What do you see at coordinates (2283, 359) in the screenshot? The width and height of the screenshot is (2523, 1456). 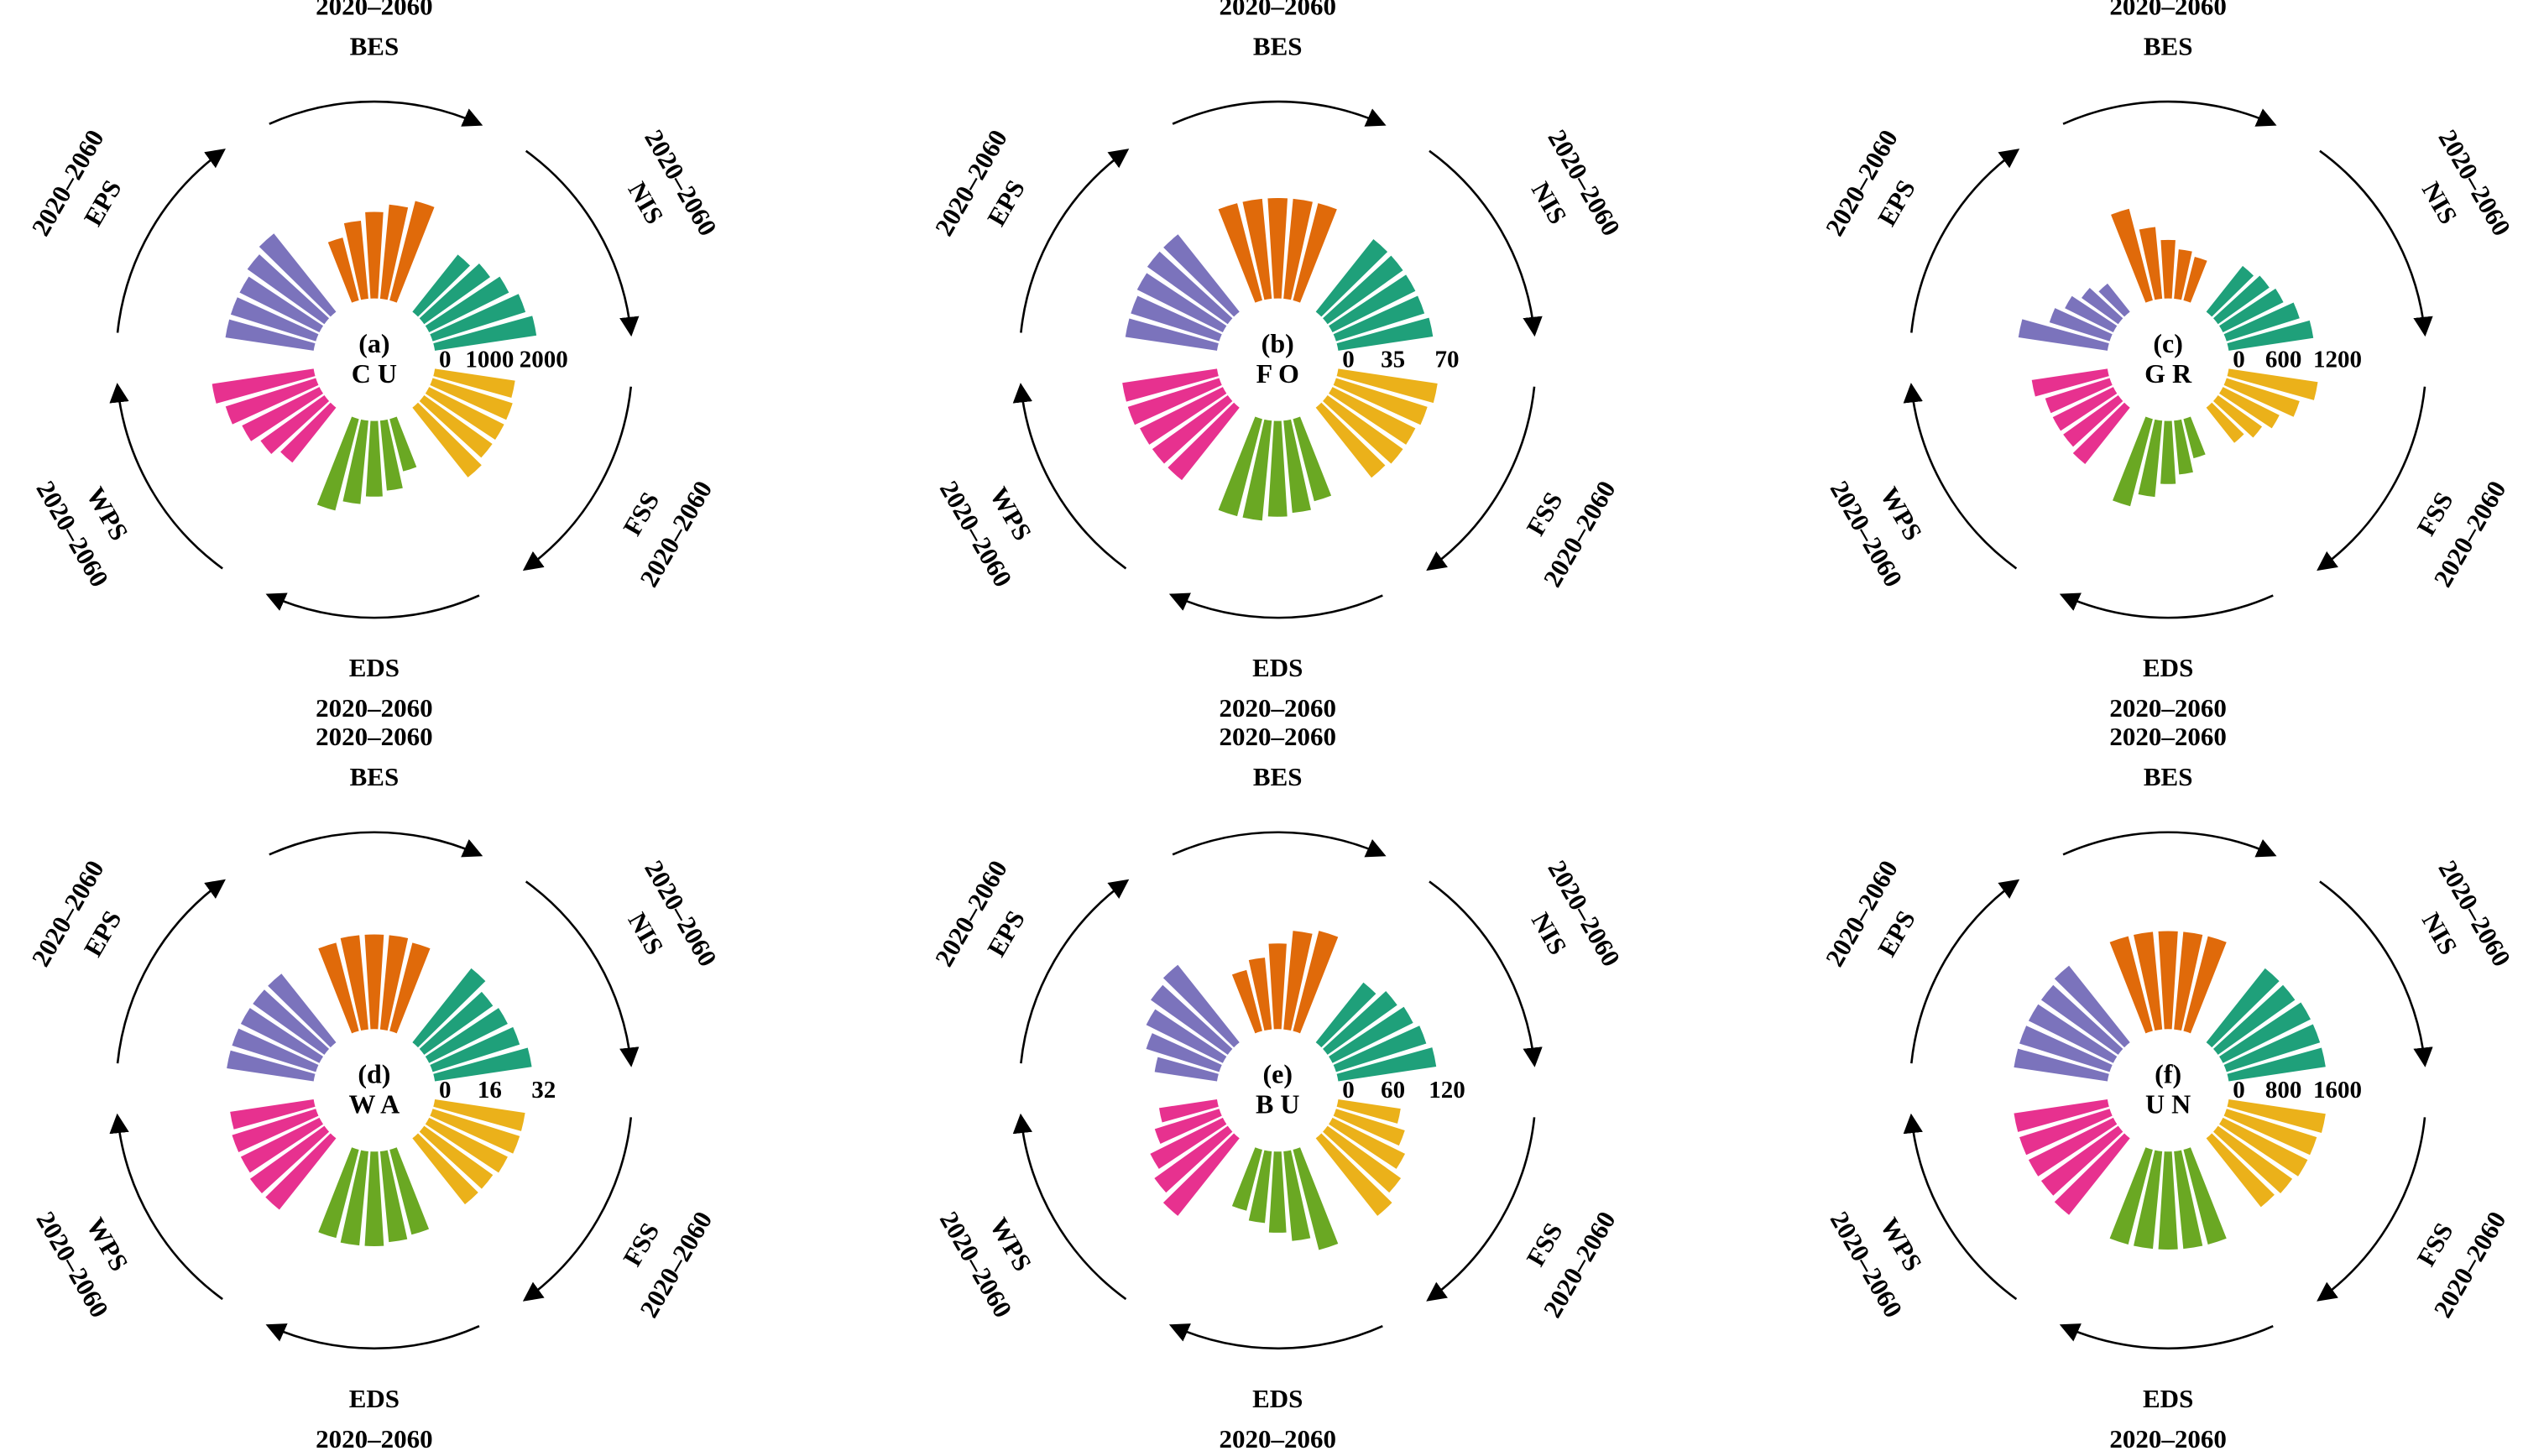 I see `tick-label: 600` at bounding box center [2283, 359].